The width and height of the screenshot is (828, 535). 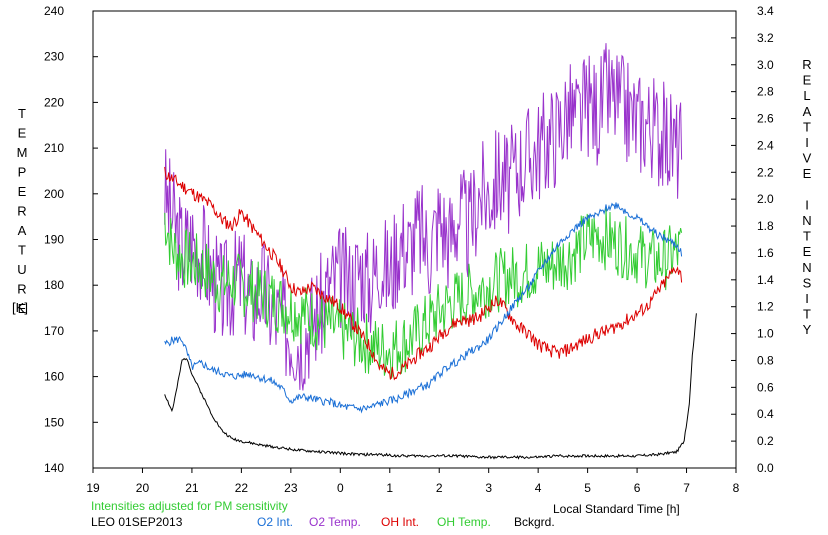 What do you see at coordinates (400, 522) in the screenshot?
I see `legend-oh-int: OH Int.` at bounding box center [400, 522].